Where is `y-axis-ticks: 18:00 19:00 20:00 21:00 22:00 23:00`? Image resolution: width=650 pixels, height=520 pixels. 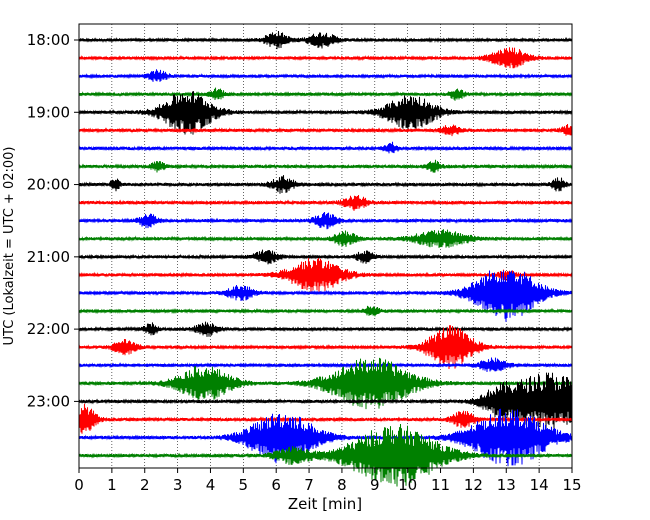 y-axis-ticks: 18:00 19:00 20:00 21:00 22:00 23:00 is located at coordinates (53, 220).